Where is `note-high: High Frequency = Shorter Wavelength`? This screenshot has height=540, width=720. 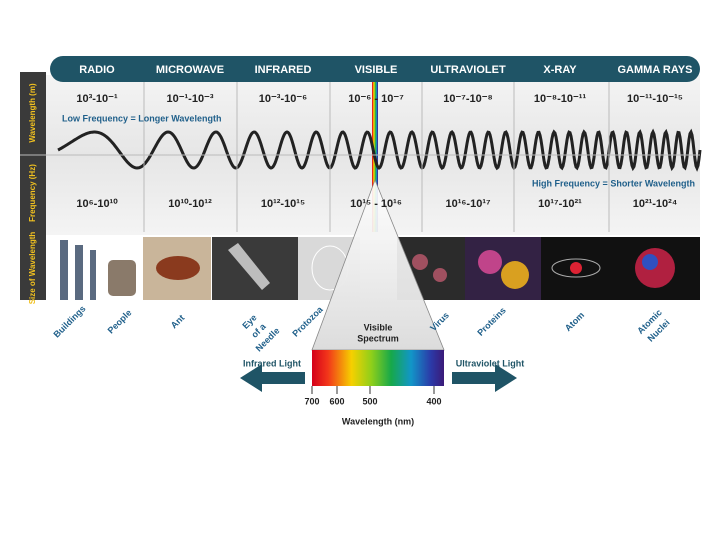 note-high: High Frequency = Shorter Wavelength is located at coordinates (613, 183).